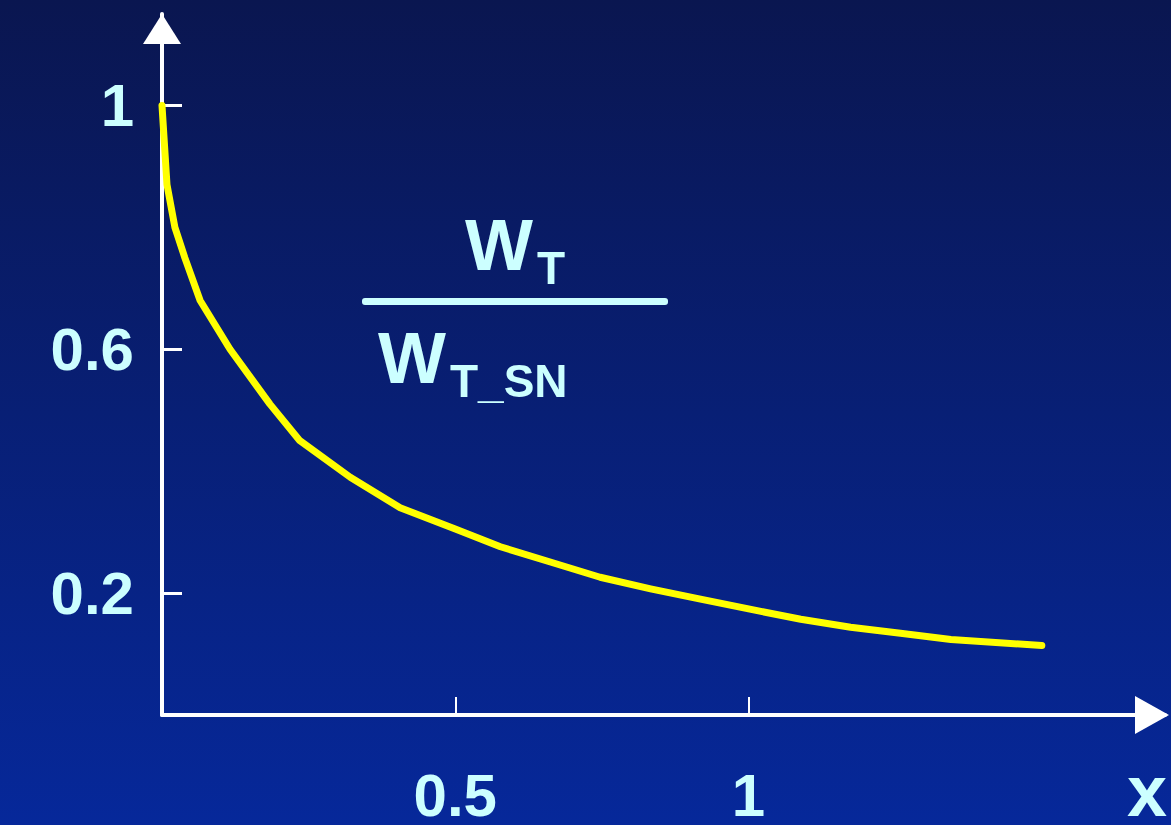 The image size is (1171, 825). Describe the element at coordinates (117, 105) in the screenshot. I see `y-tick-label: 1` at that location.